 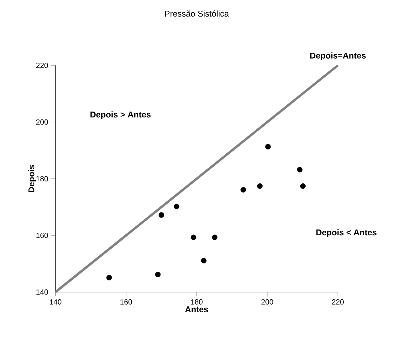 What do you see at coordinates (32, 178) in the screenshot?
I see `y-axis-title: Depois` at bounding box center [32, 178].